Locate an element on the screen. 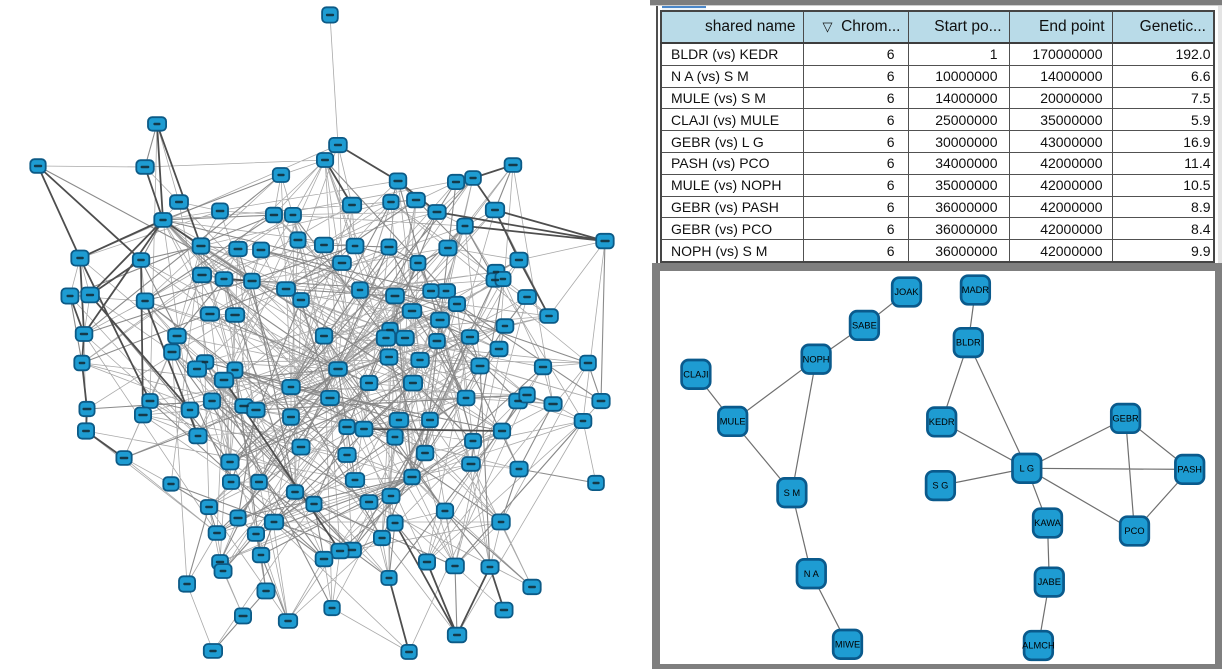 This screenshot has height=669, width=1222. svg-text: CLAJI is located at coordinates (695, 374).